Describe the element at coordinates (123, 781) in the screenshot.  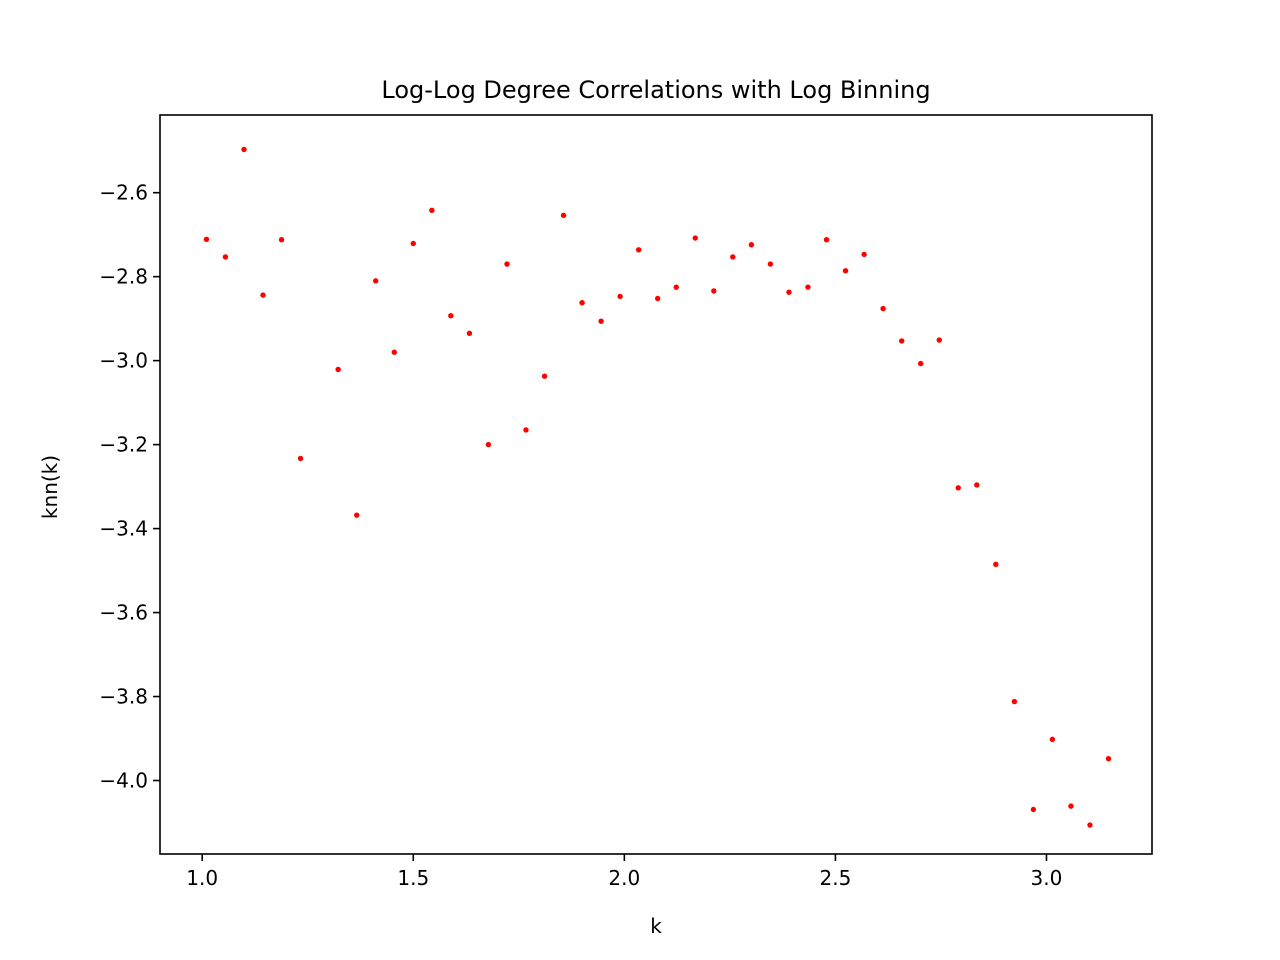
I see `y-tick-label: −4.0` at that location.